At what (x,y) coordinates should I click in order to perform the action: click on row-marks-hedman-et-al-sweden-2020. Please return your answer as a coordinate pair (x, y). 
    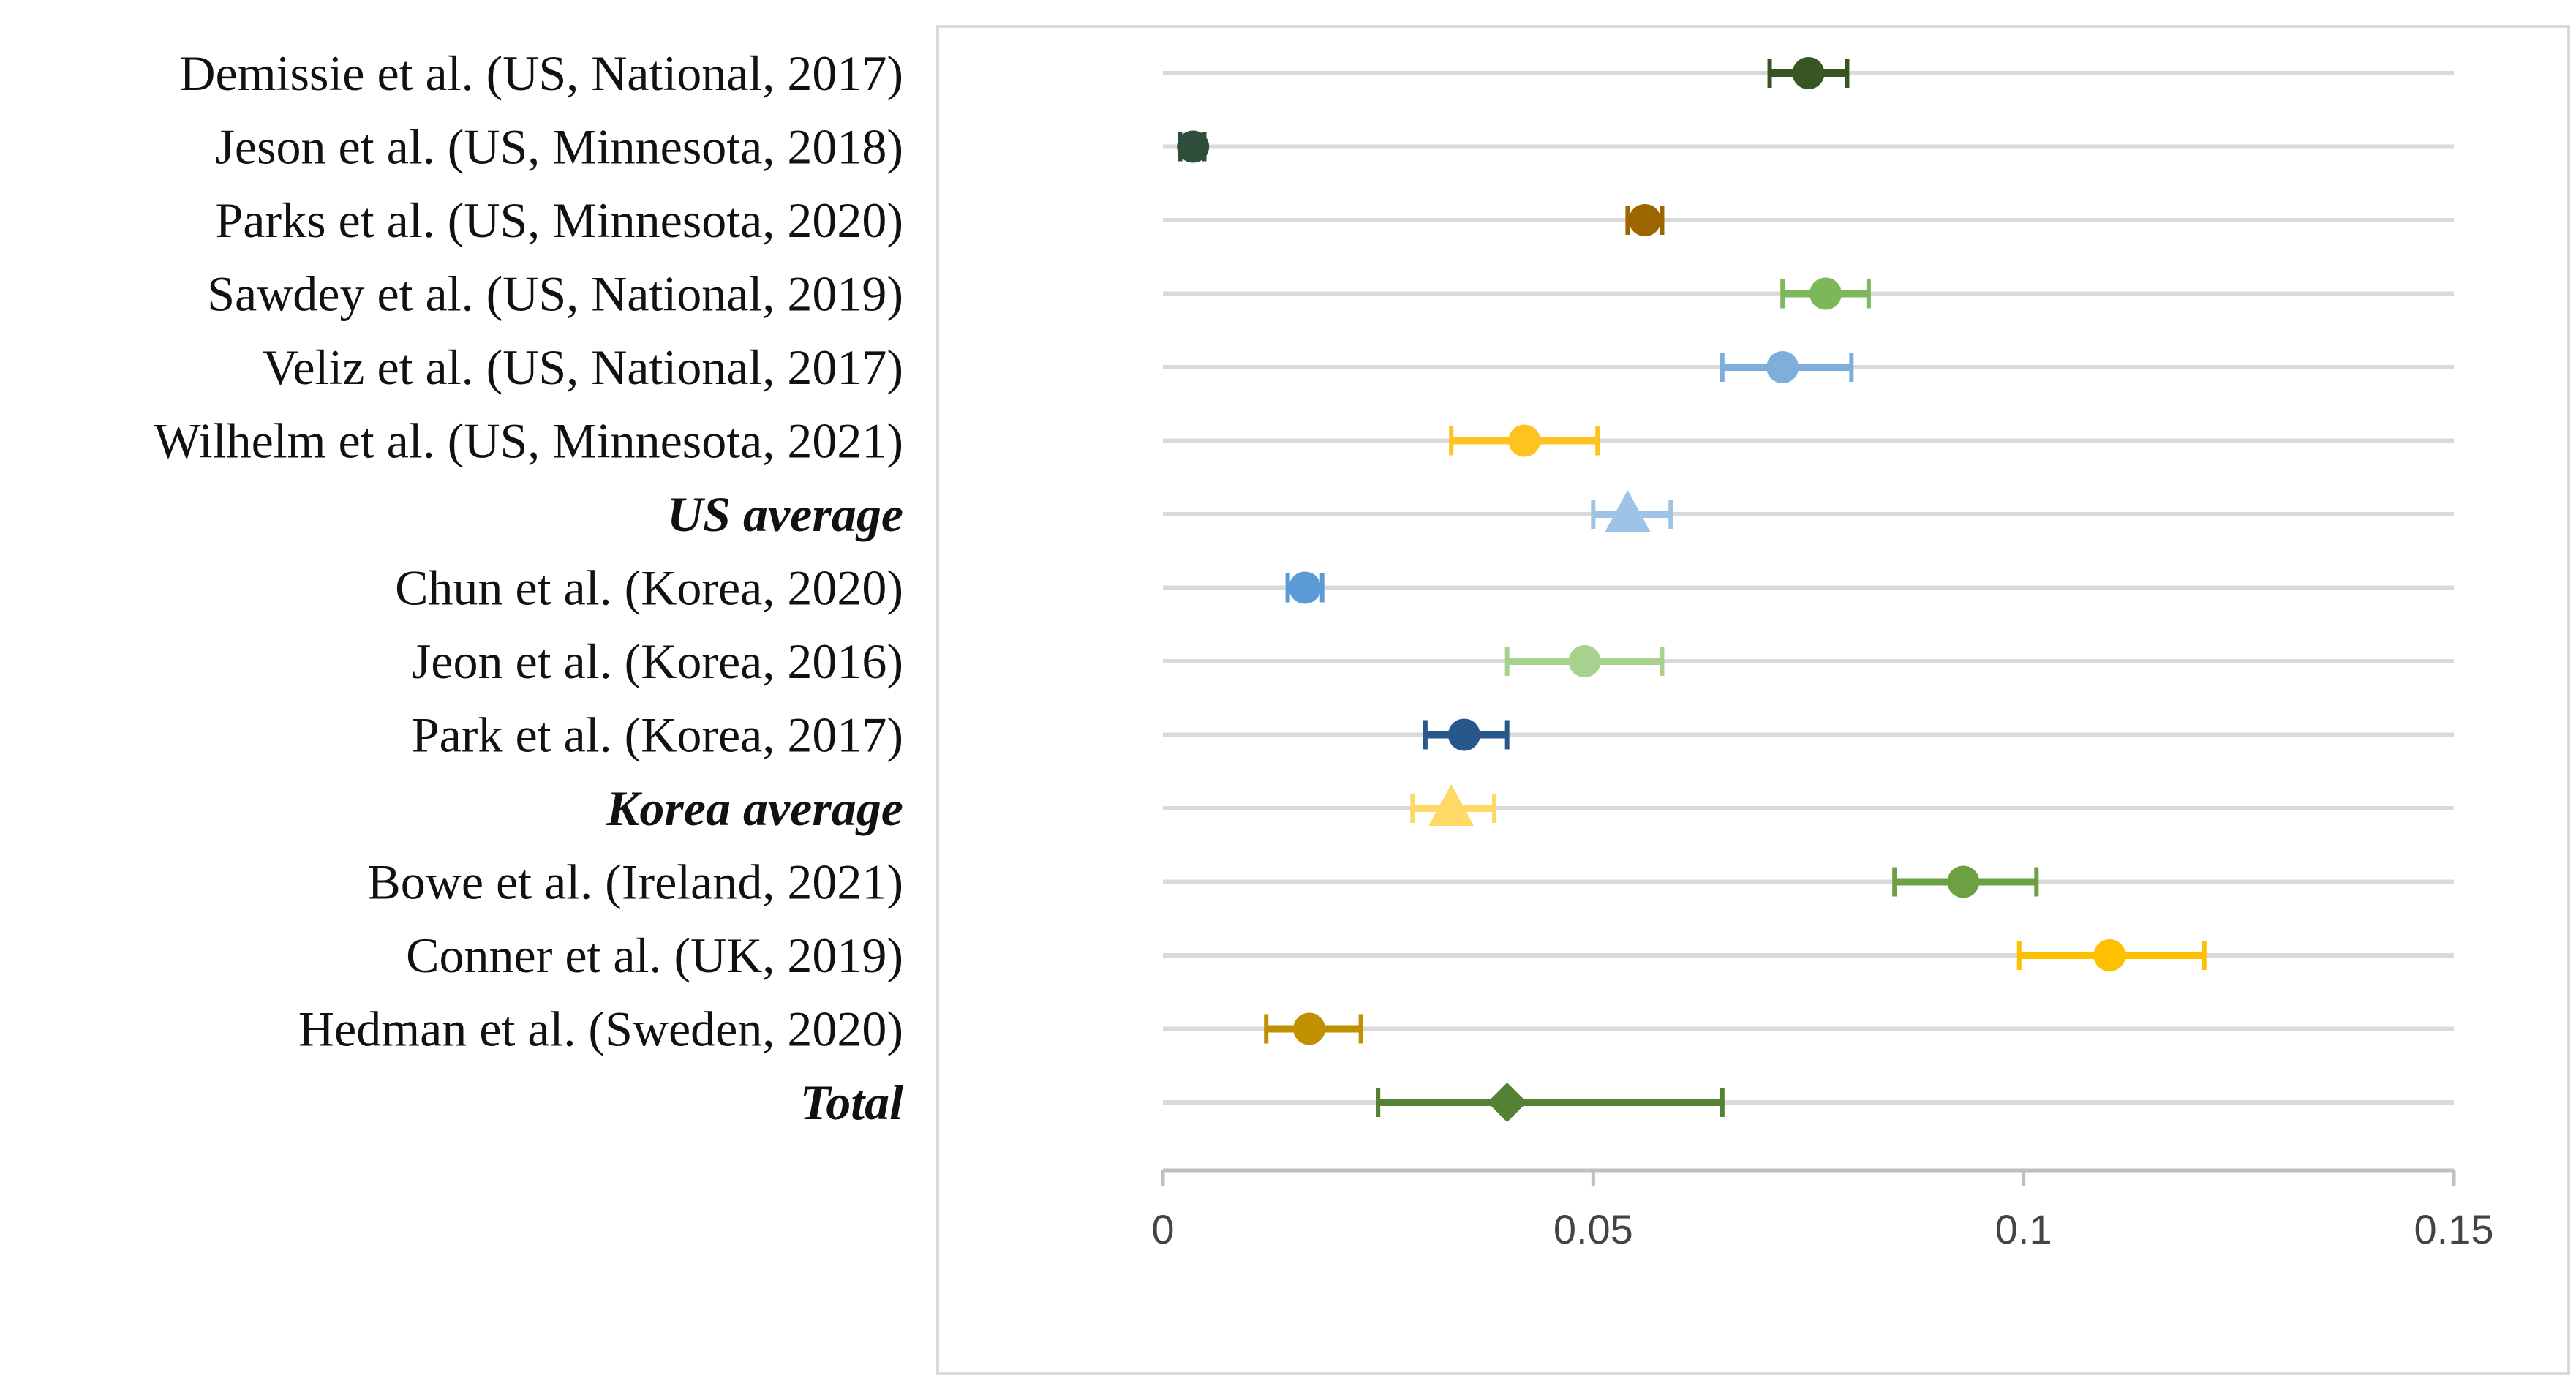
    Looking at the image, I should click on (1313, 1028).